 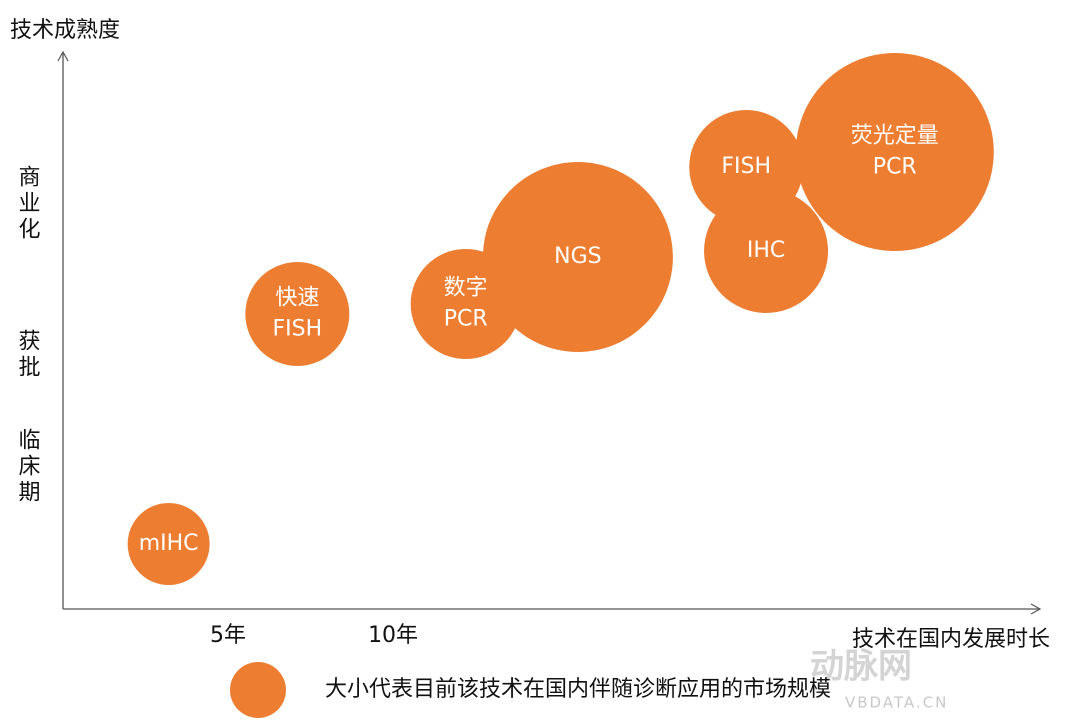 I want to click on y-axis-title: 技术成熟度, so click(x=65, y=30).